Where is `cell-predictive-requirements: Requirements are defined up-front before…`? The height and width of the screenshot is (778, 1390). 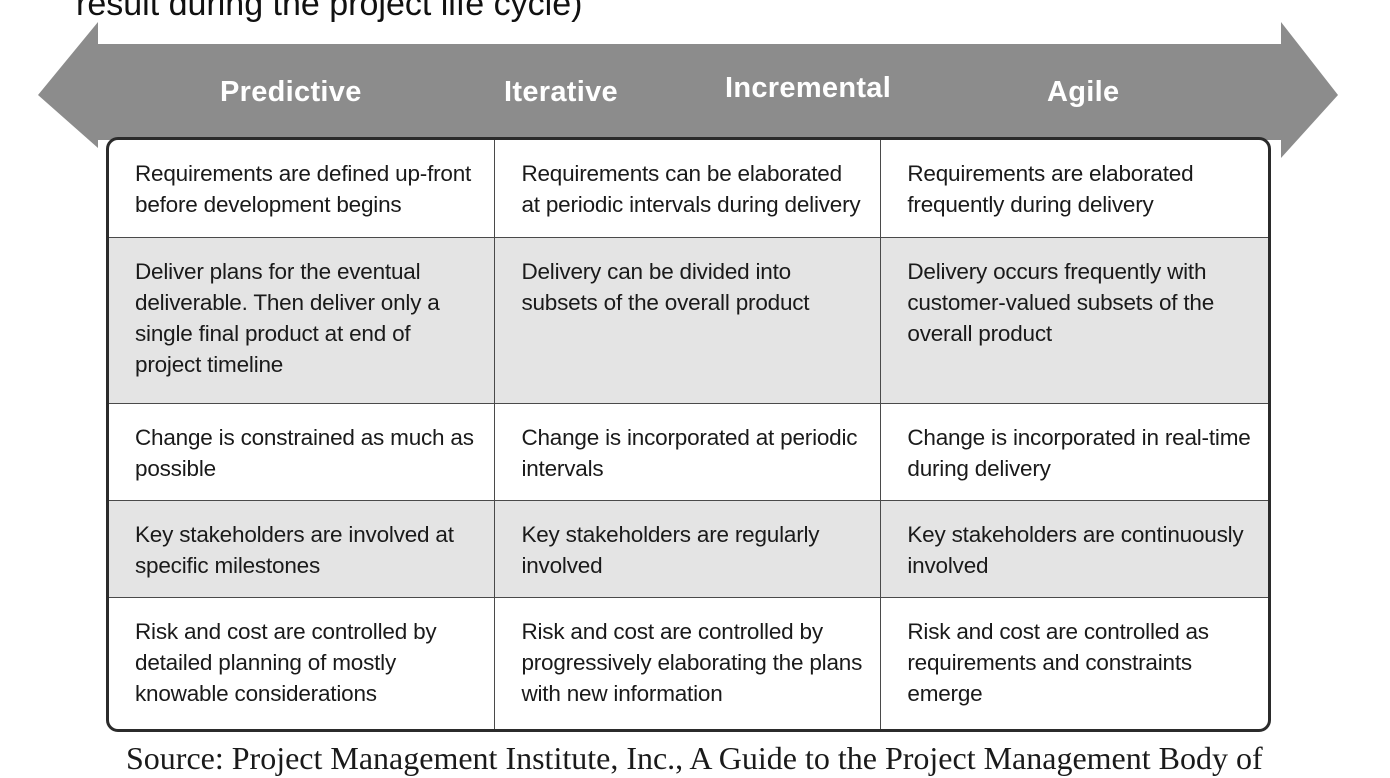 cell-predictive-requirements: Requirements are defined up-front before… is located at coordinates (302, 189).